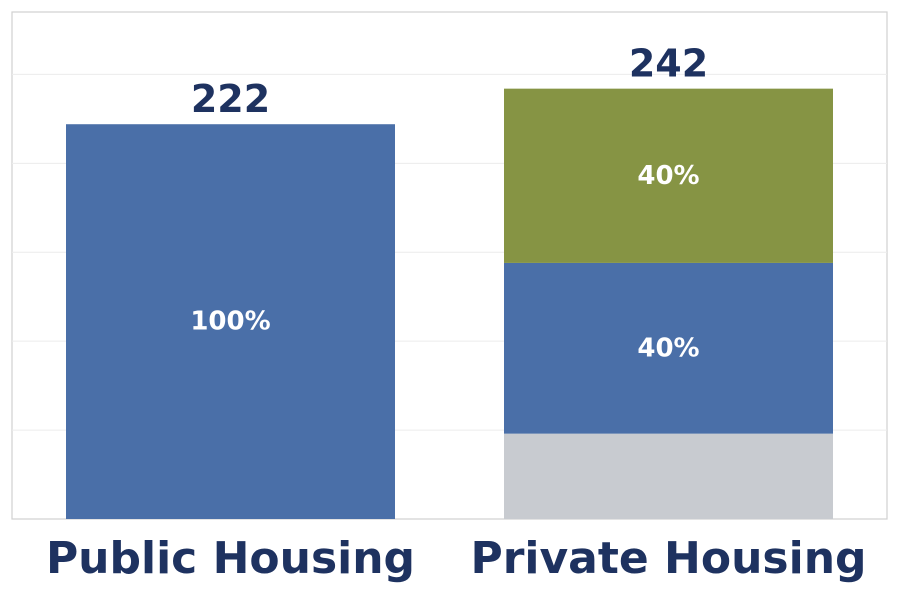 This screenshot has width=900, height=600. Describe the element at coordinates (230, 558) in the screenshot. I see `category-label: Public Housing` at that location.